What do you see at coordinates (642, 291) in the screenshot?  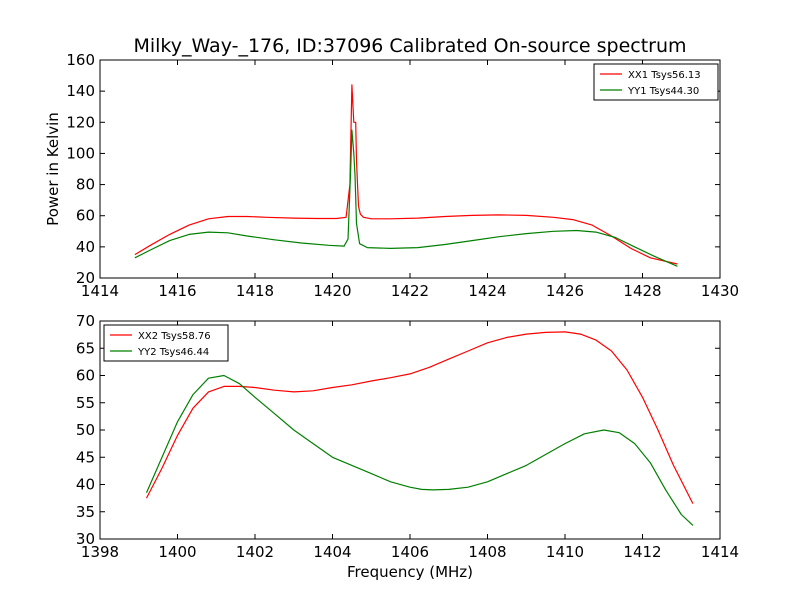 I see `x-tick-label: 1428` at bounding box center [642, 291].